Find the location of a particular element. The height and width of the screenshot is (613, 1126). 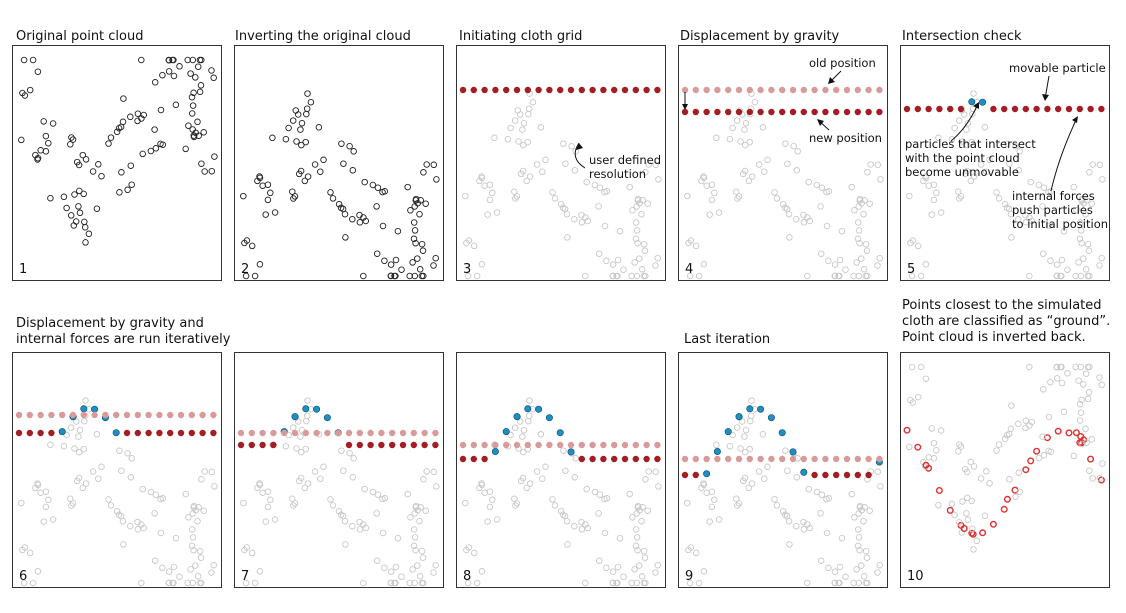

annotation-internal-forces-1: internal forces is located at coordinates (1053, 196).